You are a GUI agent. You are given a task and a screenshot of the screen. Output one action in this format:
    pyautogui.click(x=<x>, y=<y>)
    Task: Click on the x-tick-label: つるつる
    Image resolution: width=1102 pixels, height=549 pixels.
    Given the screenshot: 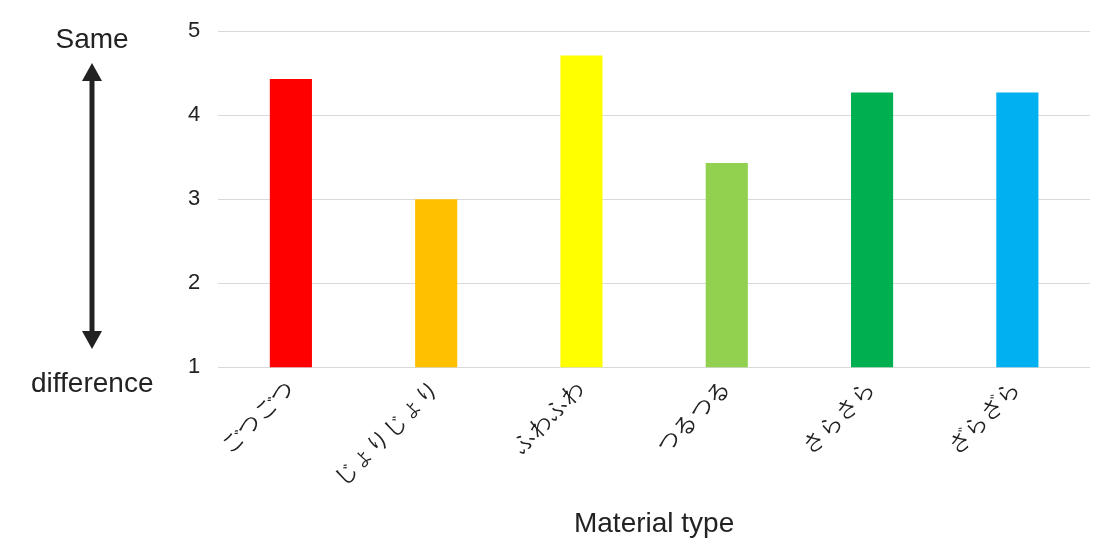 What is the action you would take?
    pyautogui.click(x=693, y=416)
    